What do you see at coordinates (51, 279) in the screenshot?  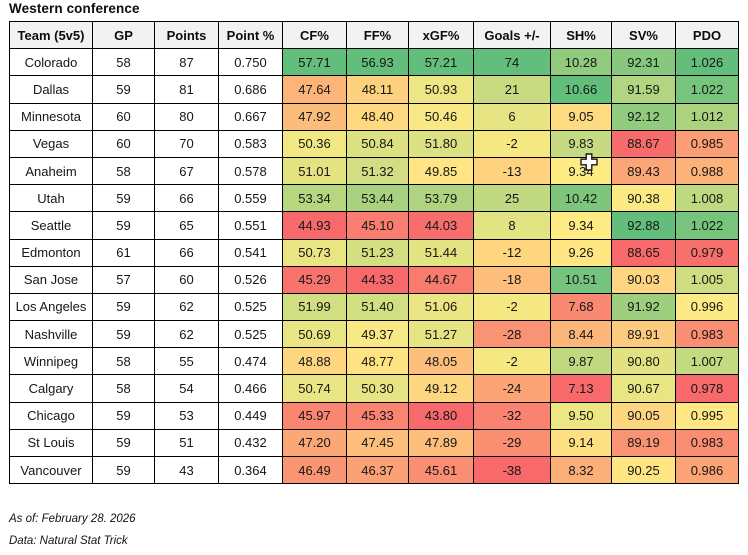 I see `team-cell: San Jose` at bounding box center [51, 279].